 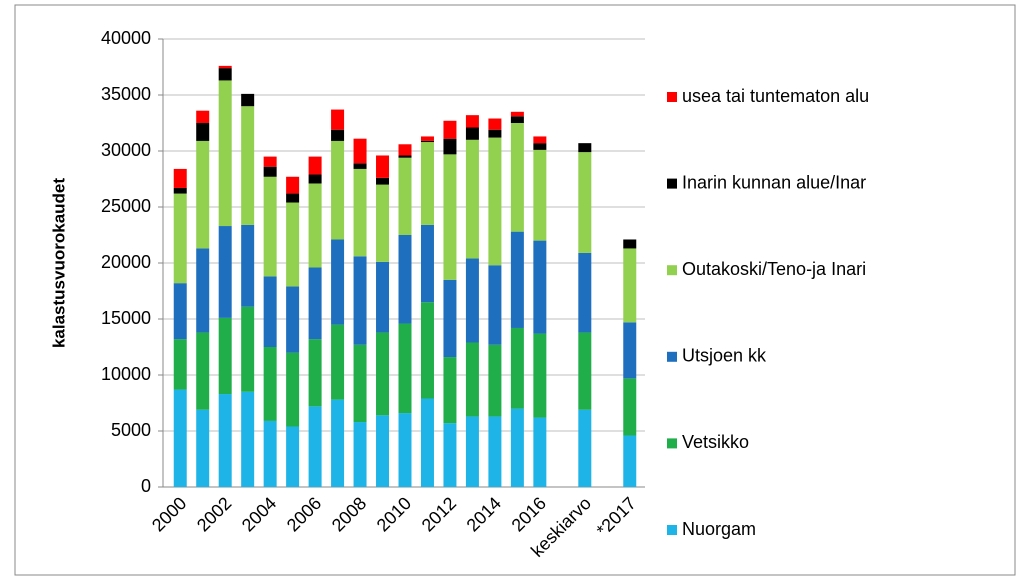 What do you see at coordinates (775, 96) in the screenshot?
I see `legend-label: usea tai tuntematon alu` at bounding box center [775, 96].